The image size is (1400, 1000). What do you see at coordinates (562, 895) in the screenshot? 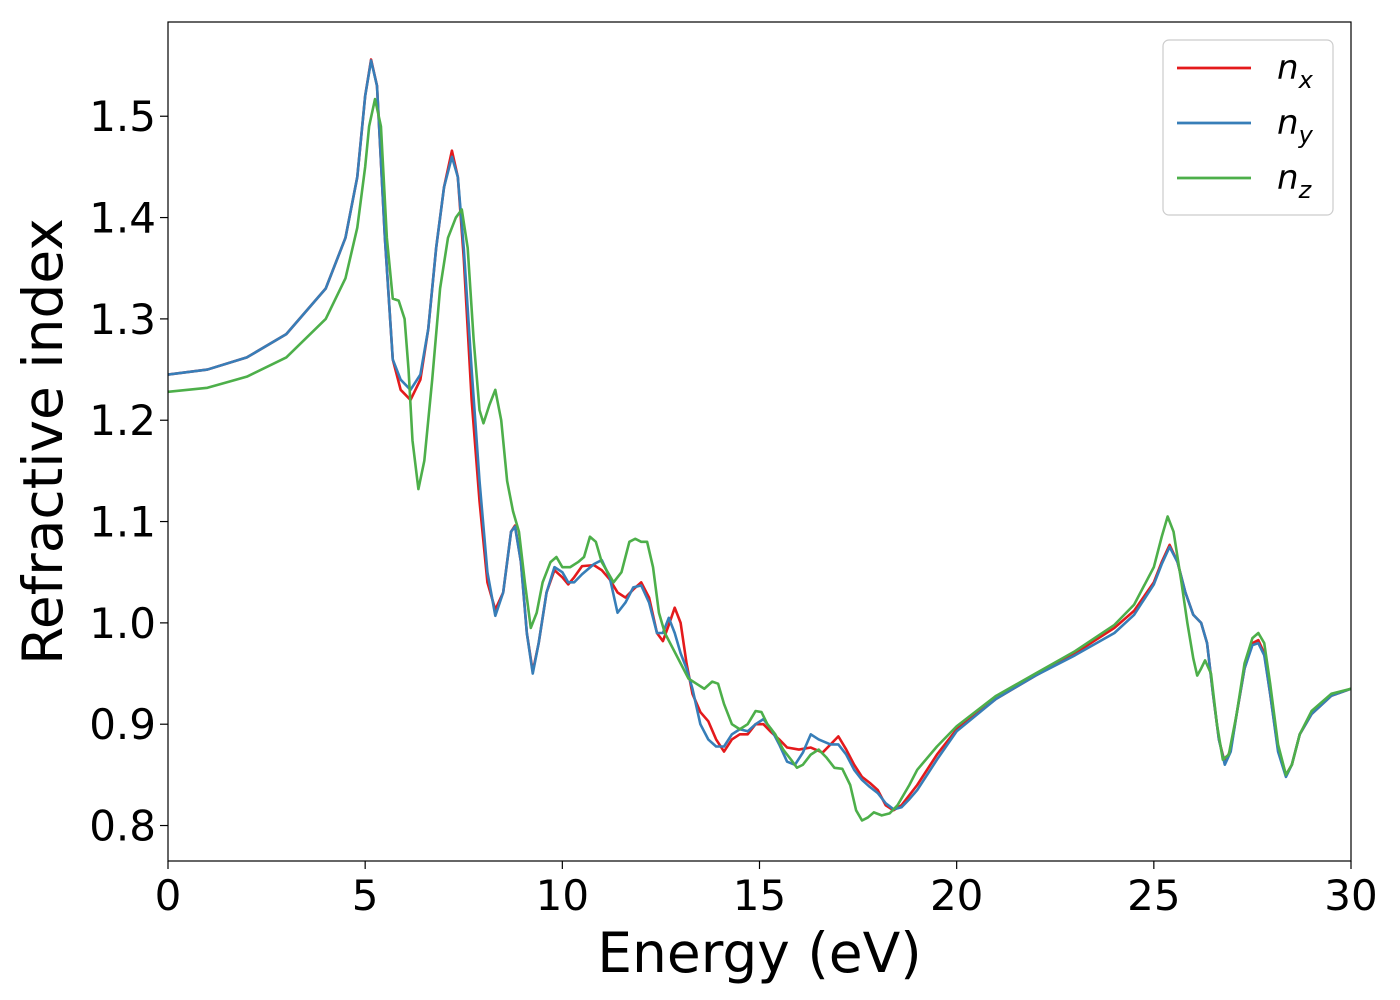
I see `x-tick-label: 10` at bounding box center [562, 895].